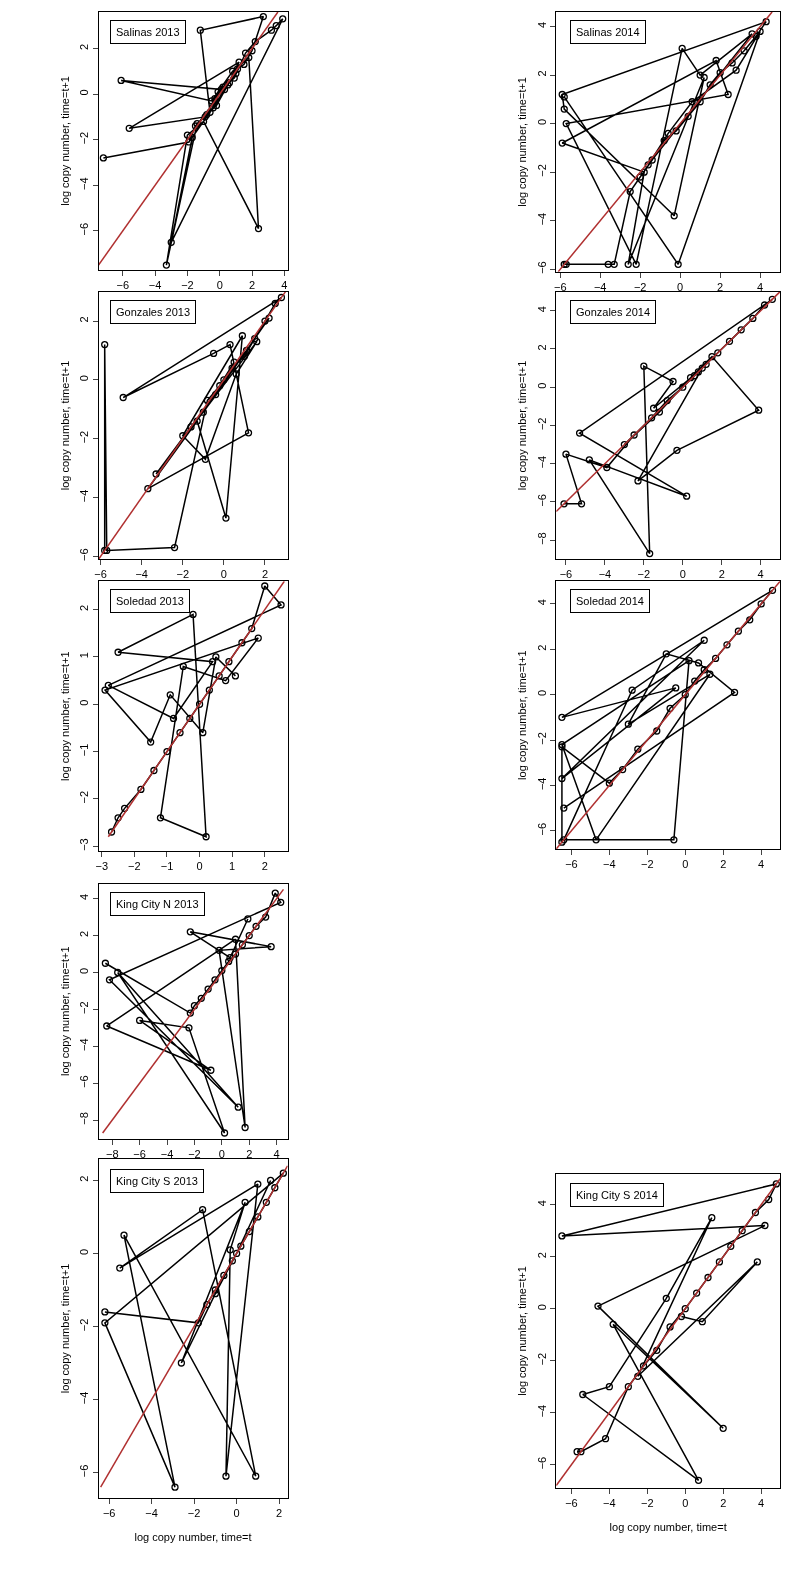  Describe the element at coordinates (610, 601) in the screenshot. I see `text: Soledad 2014` at that location.